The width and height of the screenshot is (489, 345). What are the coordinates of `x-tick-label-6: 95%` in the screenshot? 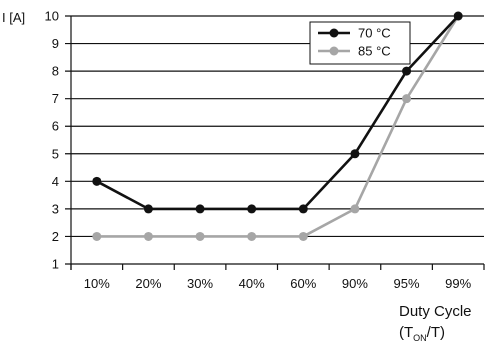 It's located at (407, 283).